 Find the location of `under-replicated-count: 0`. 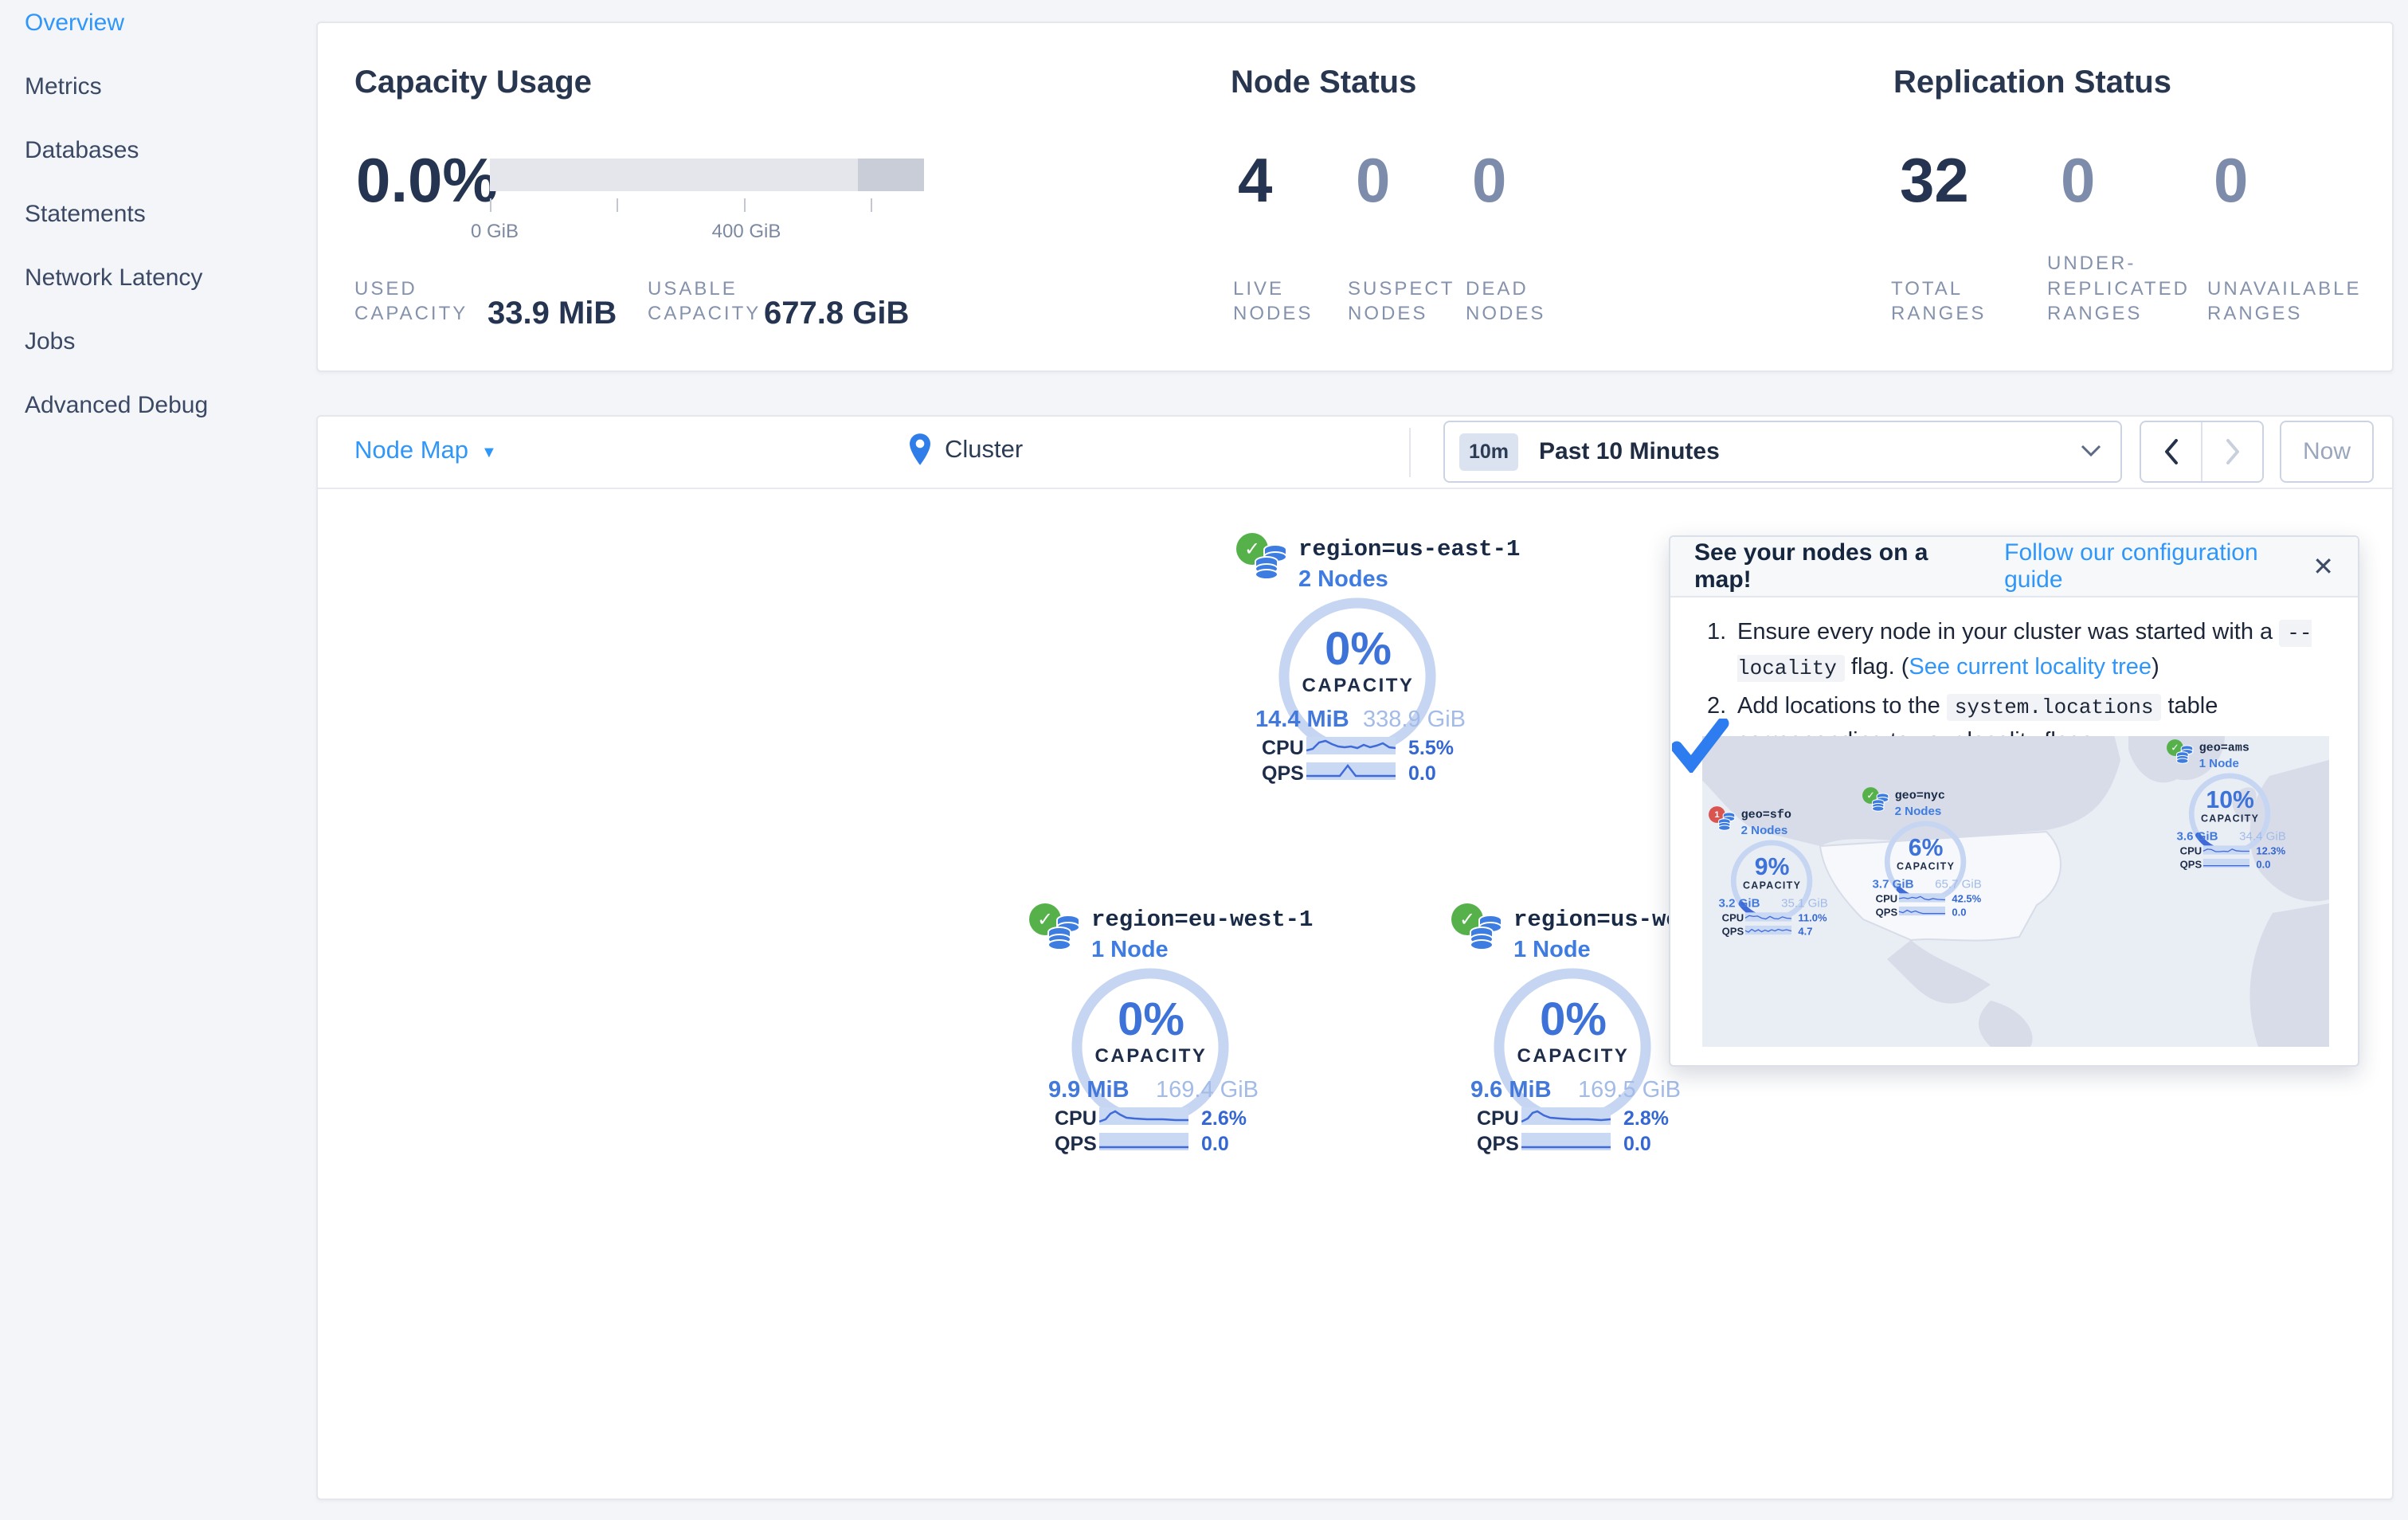

under-replicated-count: 0 is located at coordinates (2078, 180).